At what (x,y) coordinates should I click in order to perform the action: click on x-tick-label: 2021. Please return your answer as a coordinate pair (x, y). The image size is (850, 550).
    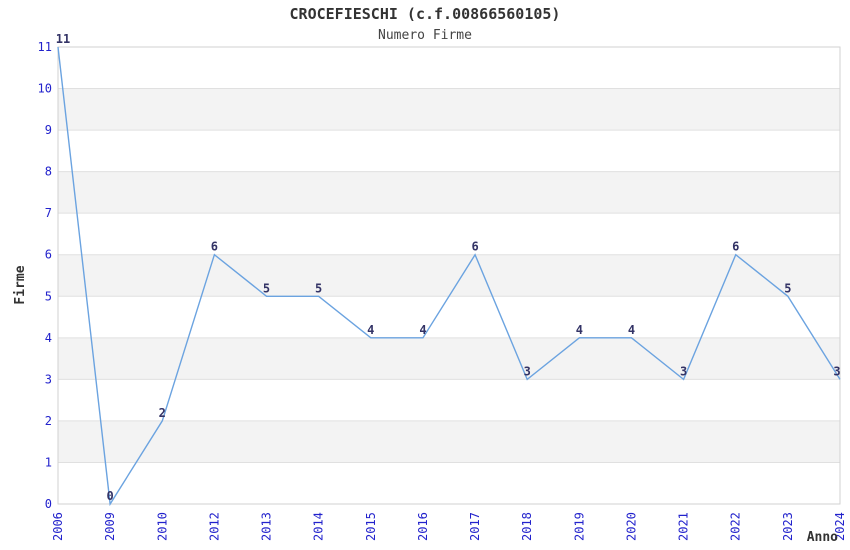
    Looking at the image, I should click on (684, 526).